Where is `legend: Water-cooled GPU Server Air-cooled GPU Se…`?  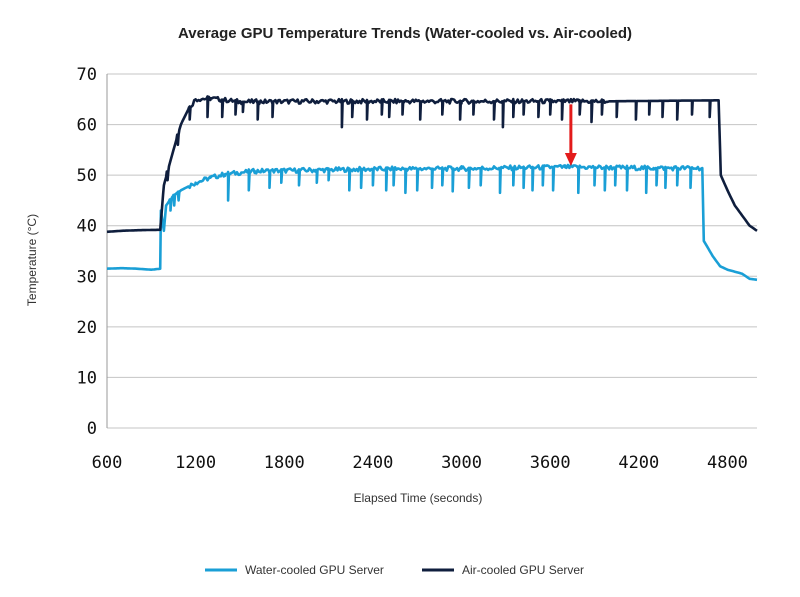 legend: Water-cooled GPU Server Air-cooled GPU Se… is located at coordinates (394, 570).